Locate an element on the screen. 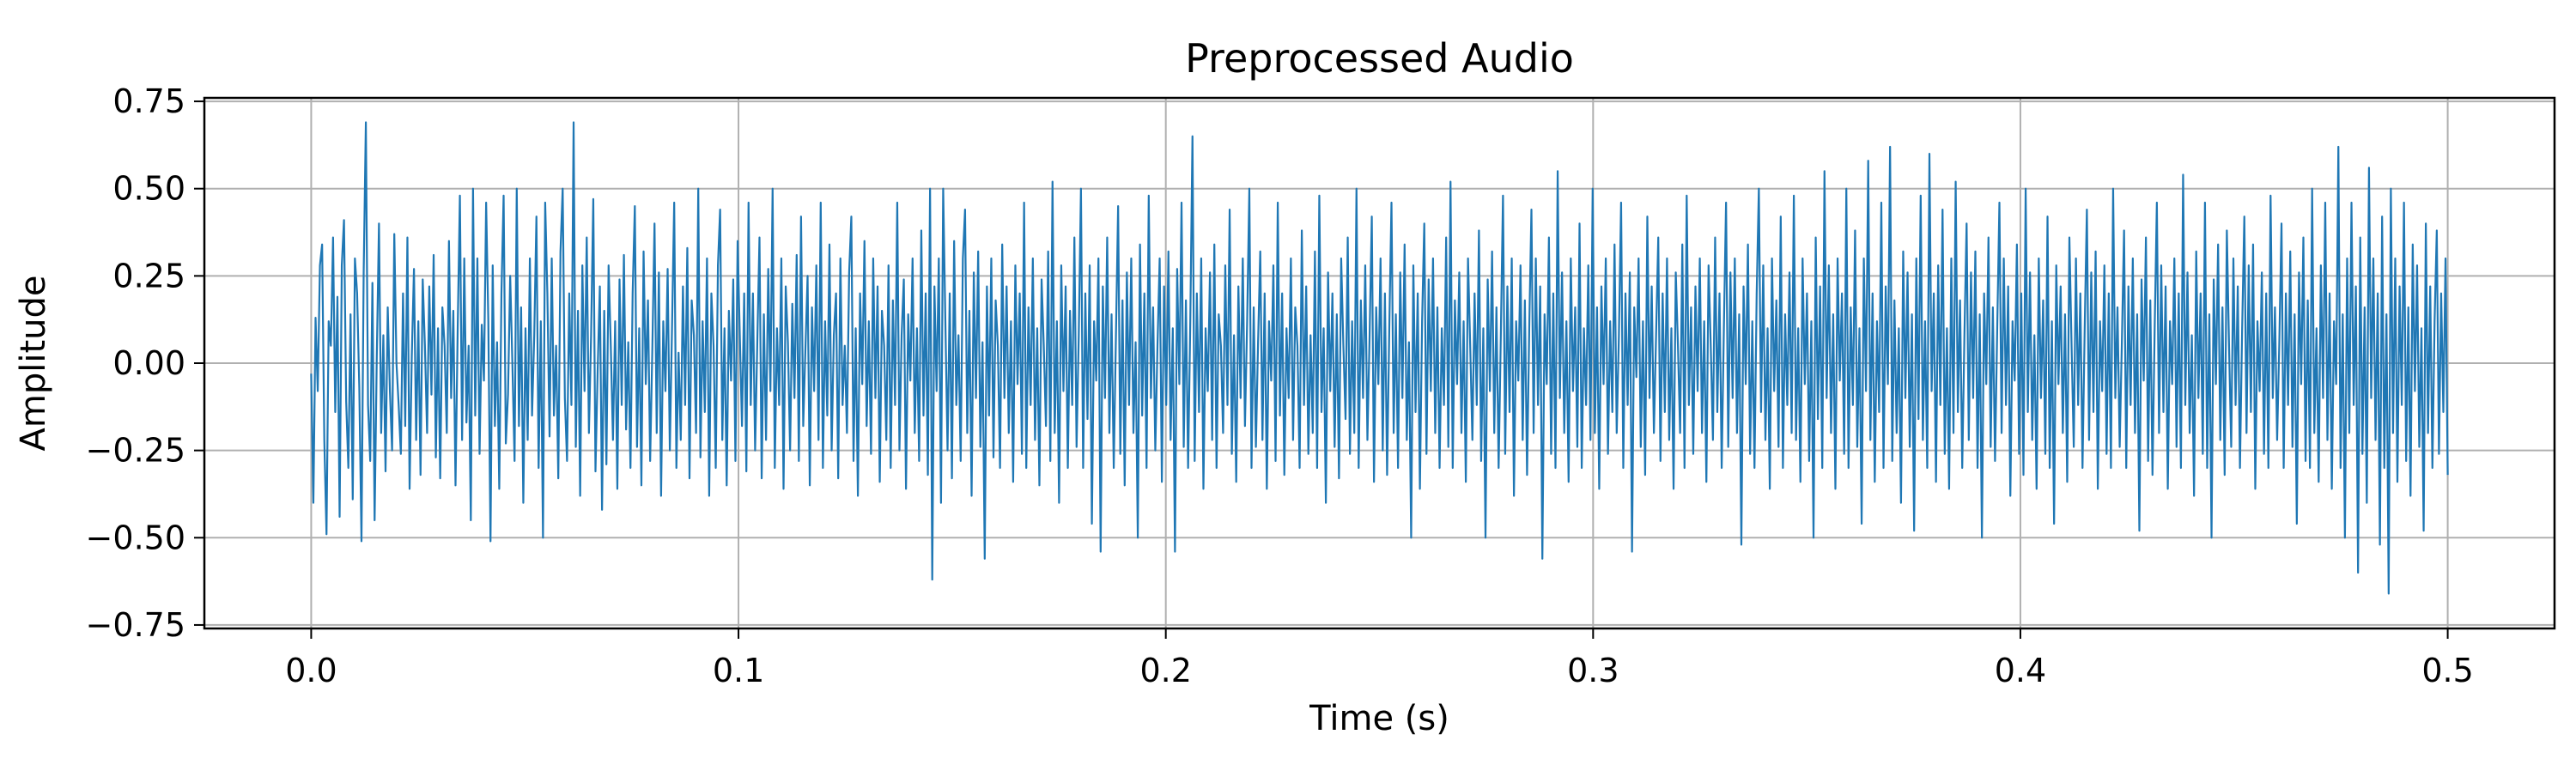 This screenshot has width=2576, height=777. x-tick-label: 0.5 is located at coordinates (2447, 670).